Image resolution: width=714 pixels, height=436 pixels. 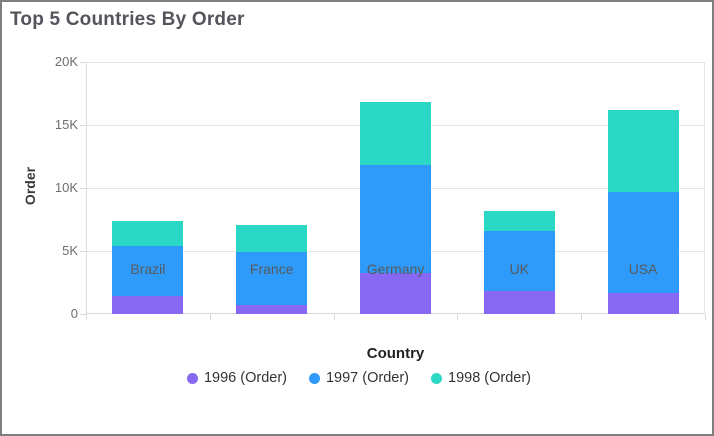 I want to click on y-tick-label: 5K, so click(x=70, y=250).